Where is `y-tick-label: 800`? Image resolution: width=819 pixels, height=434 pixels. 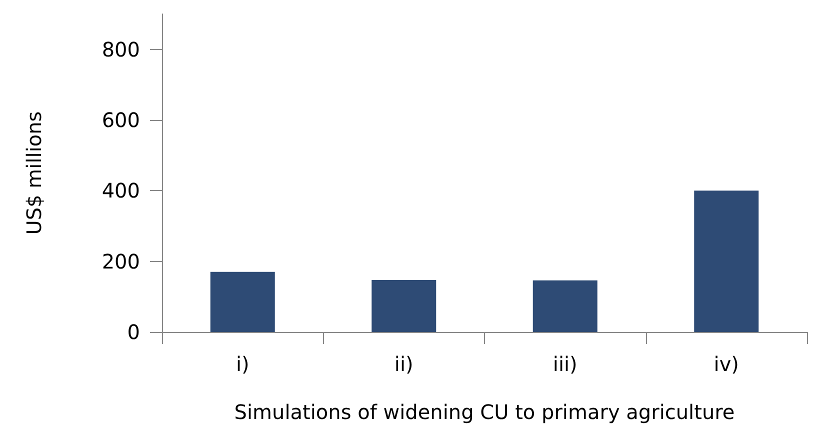 y-tick-label: 800 is located at coordinates (121, 49).